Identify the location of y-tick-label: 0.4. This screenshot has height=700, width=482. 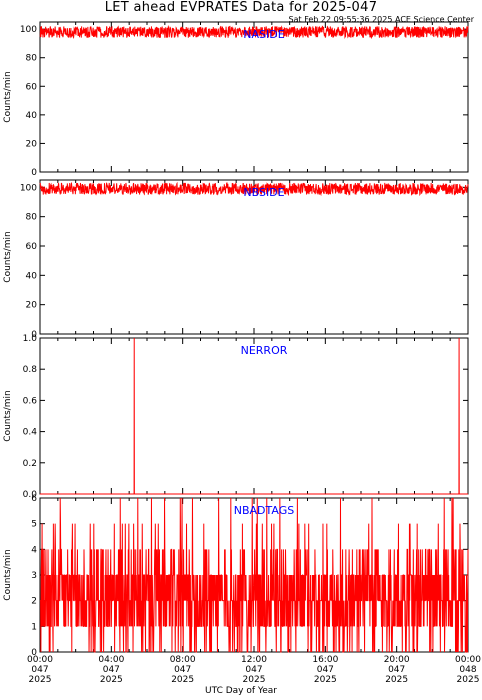
(30, 433).